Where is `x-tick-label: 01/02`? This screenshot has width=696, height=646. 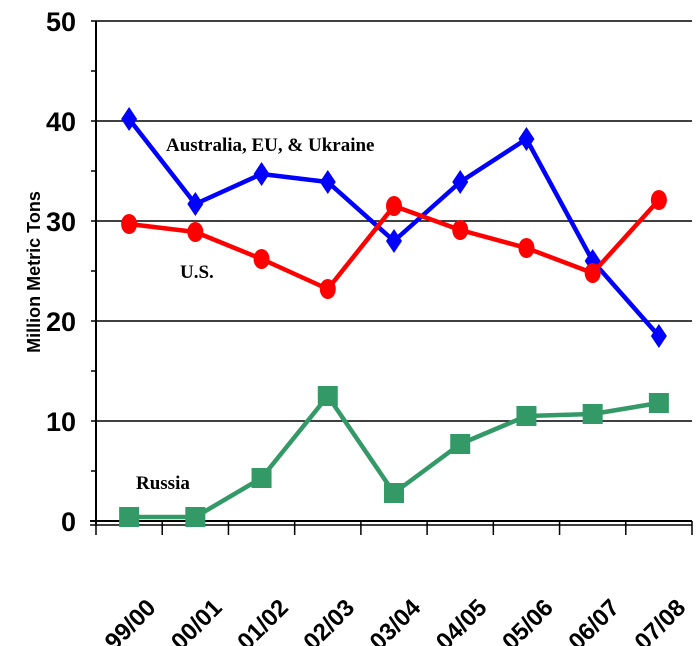
x-tick-label: 01/02 is located at coordinates (263, 620).